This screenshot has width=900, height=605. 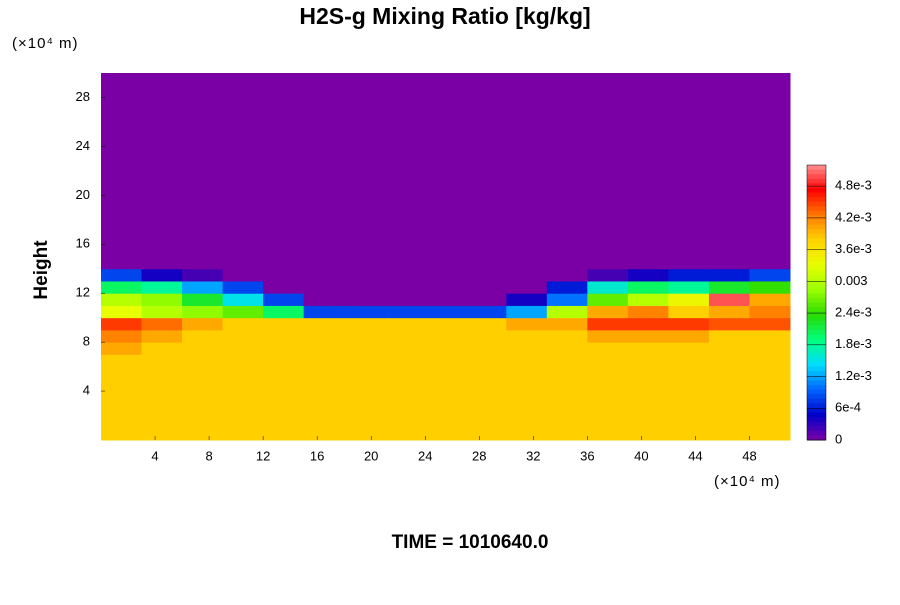 I want to click on colorbar-tick-label: 3.6e-3, so click(x=853, y=248).